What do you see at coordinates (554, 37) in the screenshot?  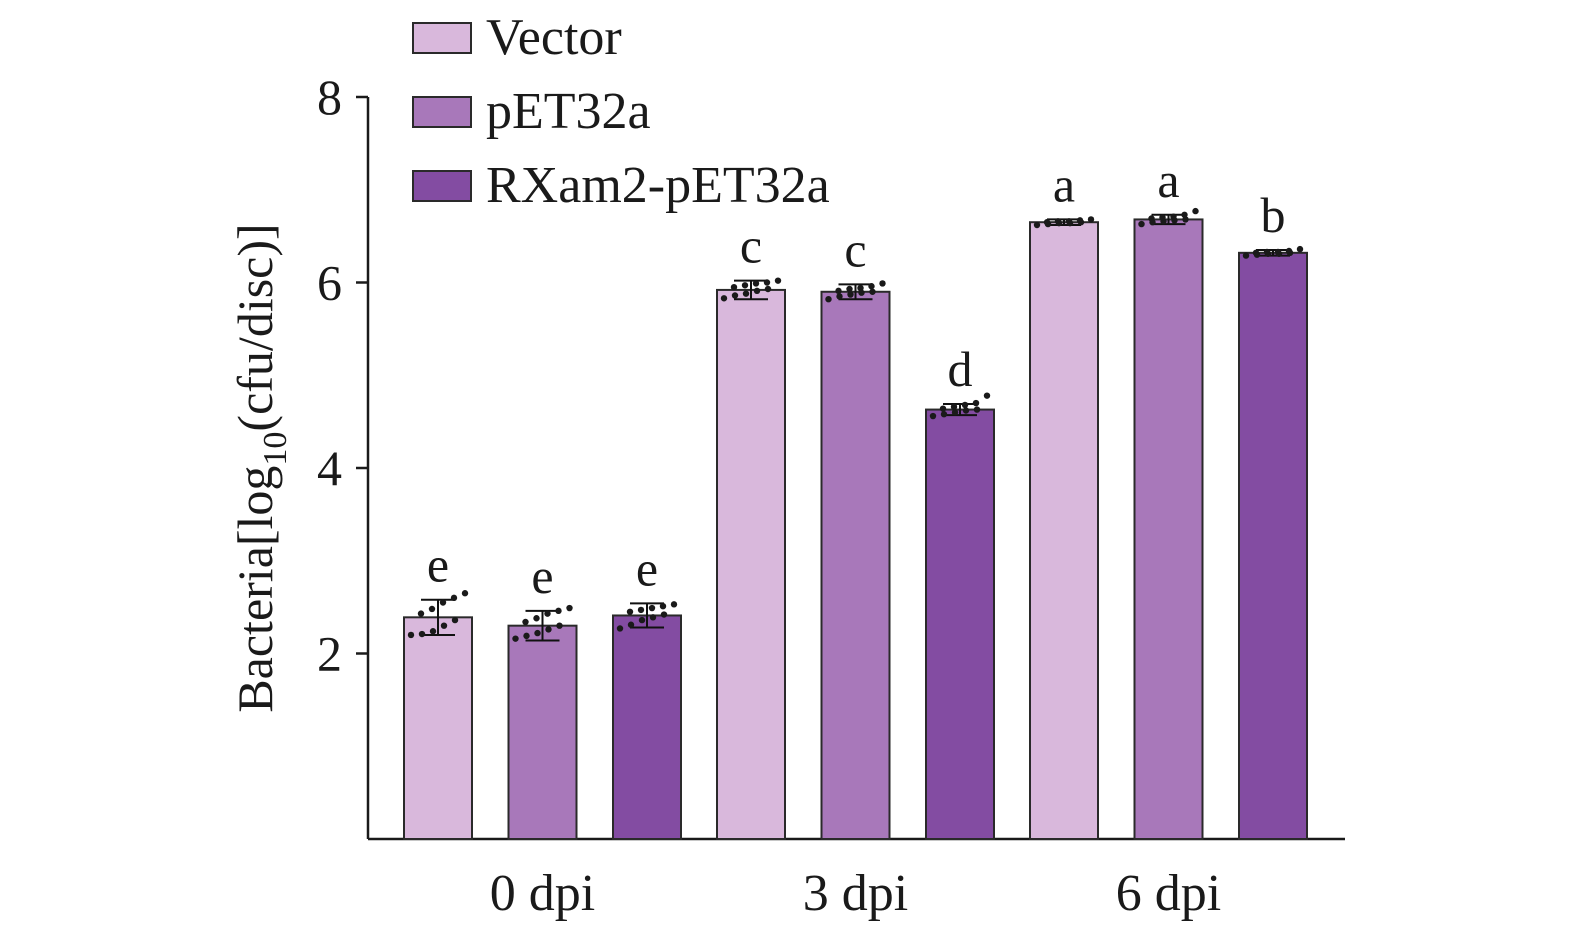 I see `legend-label: Vector` at bounding box center [554, 37].